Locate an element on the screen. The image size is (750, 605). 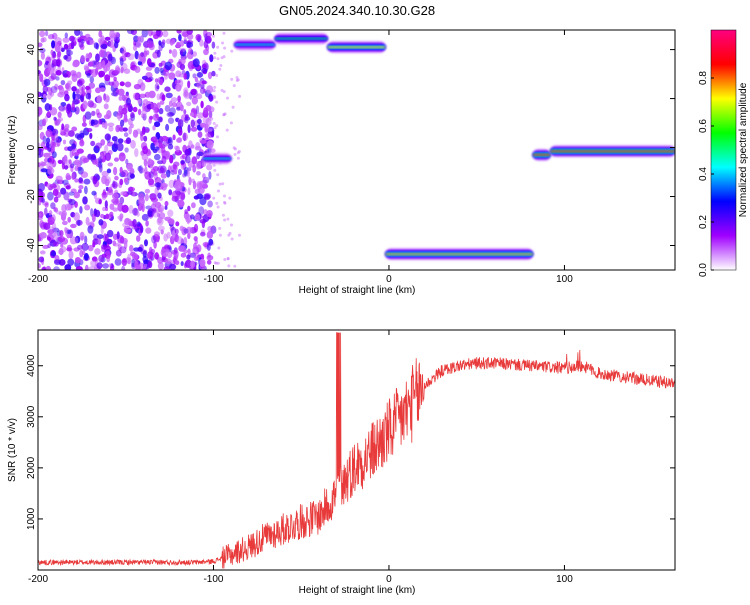
signal-track-band is located at coordinates (217, 158).